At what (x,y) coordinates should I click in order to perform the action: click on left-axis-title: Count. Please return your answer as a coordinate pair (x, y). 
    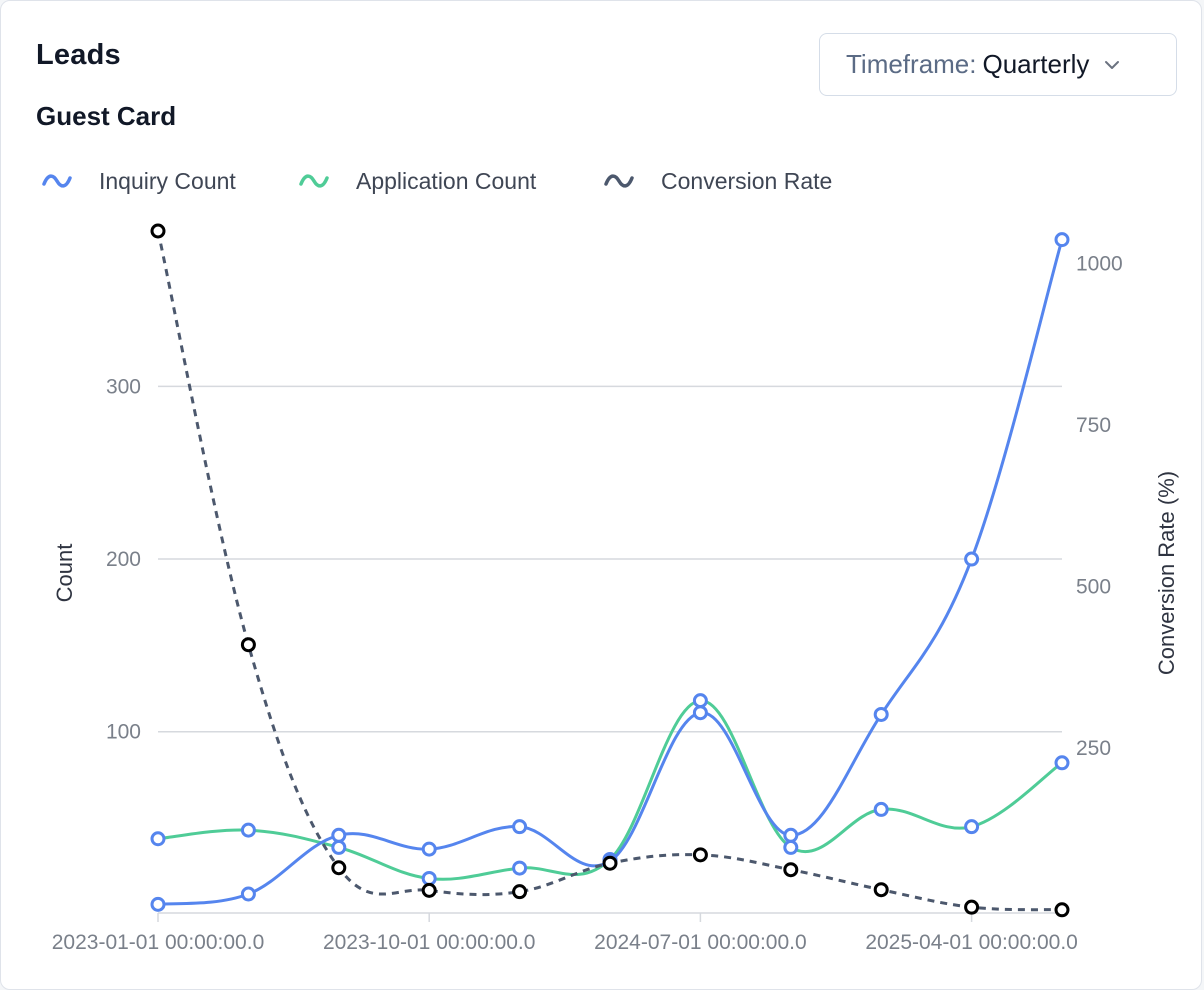
    Looking at the image, I should click on (64, 573).